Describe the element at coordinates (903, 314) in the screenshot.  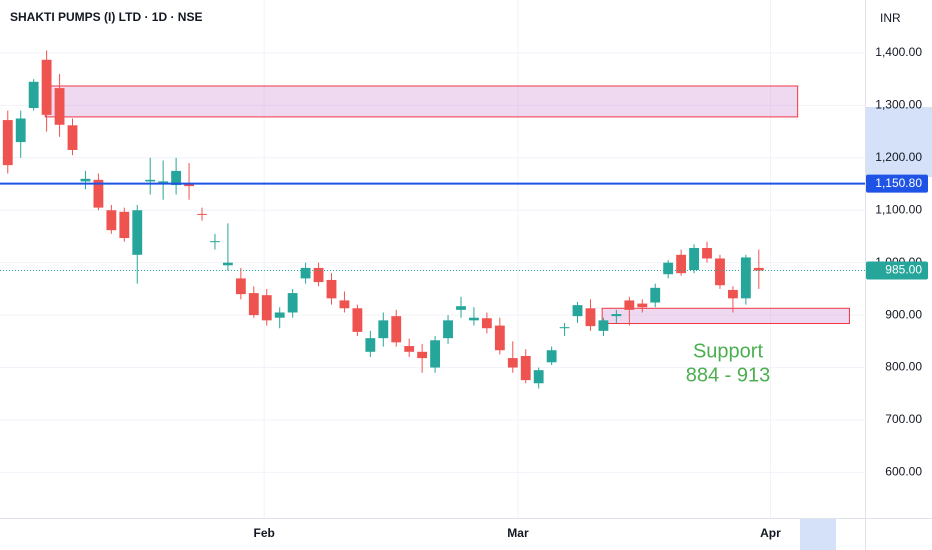
I see `y-tick-label: 900.00` at that location.